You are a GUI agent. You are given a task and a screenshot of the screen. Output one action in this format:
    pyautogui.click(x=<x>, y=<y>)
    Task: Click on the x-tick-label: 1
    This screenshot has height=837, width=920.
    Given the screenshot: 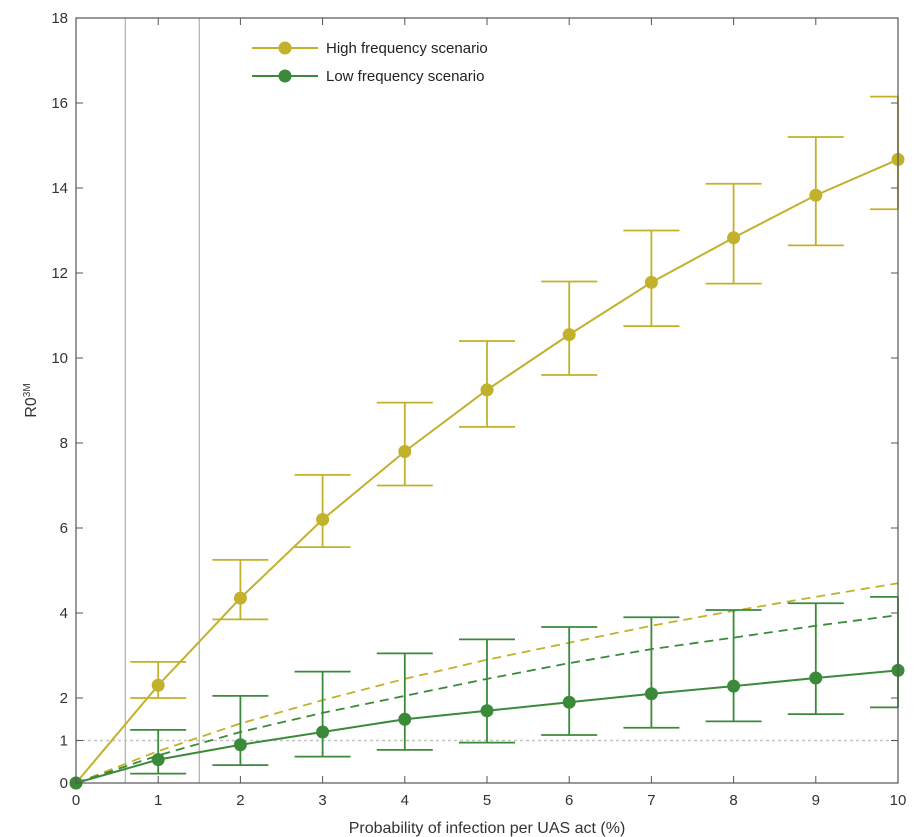 What is the action you would take?
    pyautogui.click(x=158, y=800)
    